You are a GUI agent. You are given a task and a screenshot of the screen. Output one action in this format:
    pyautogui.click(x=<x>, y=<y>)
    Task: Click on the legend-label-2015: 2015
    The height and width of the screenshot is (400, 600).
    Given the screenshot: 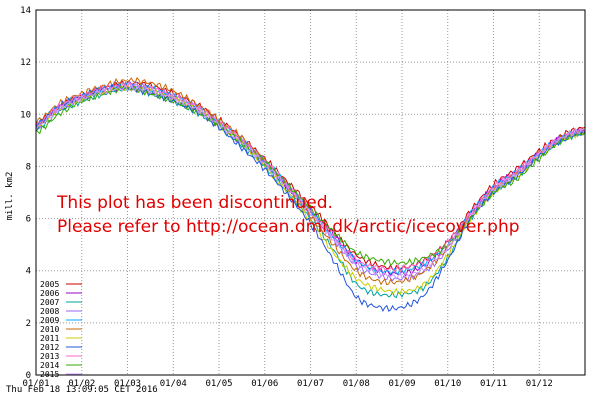 What is the action you would take?
    pyautogui.click(x=49, y=374)
    